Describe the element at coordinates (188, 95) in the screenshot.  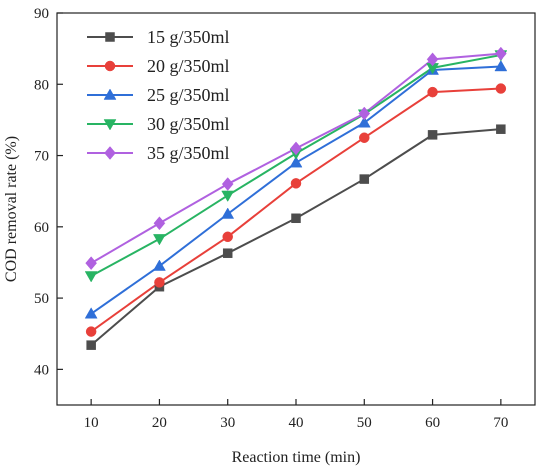
I see `legend-label-3: 25 g/350ml` at that location.